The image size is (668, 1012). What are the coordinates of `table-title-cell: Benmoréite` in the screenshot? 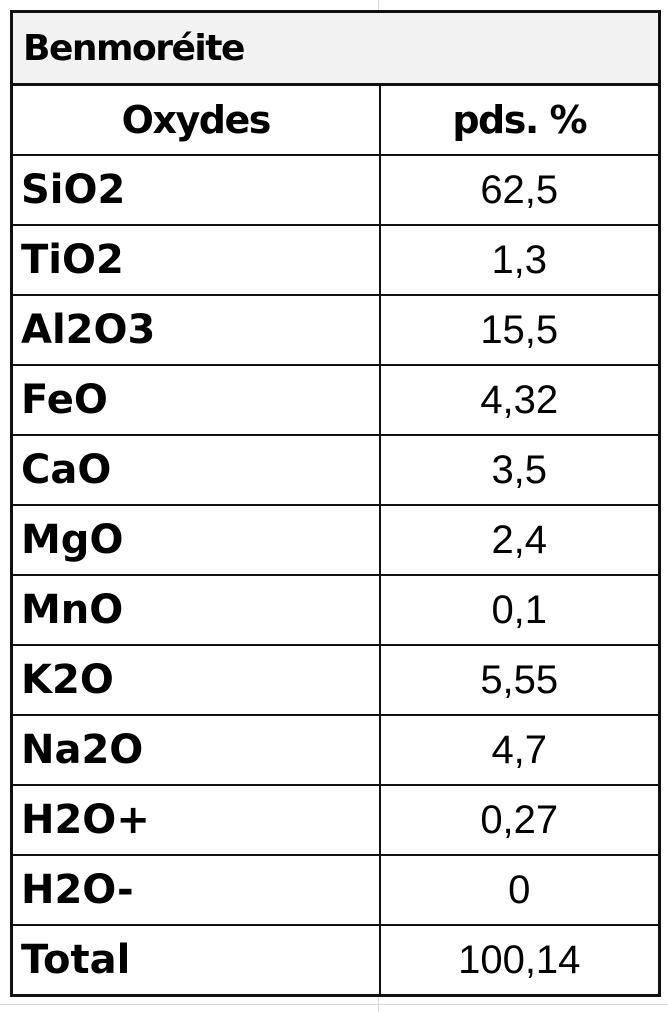 It's located at (335, 48).